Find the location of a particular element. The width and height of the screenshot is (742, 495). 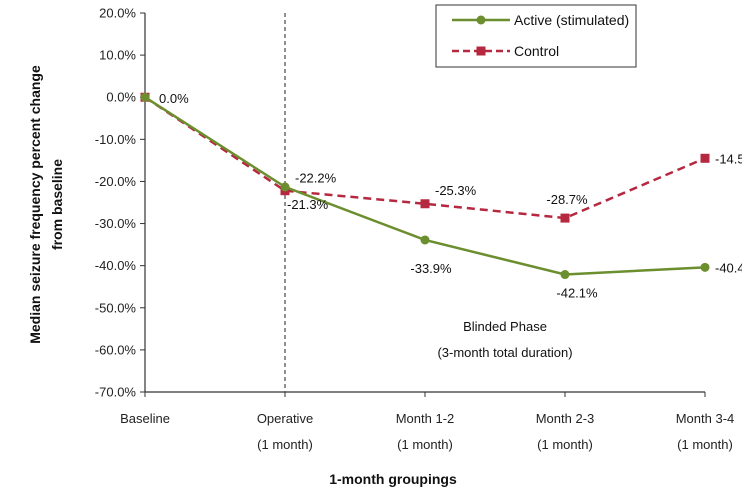

y-axis-title-line: from baseline is located at coordinates (57, 204).